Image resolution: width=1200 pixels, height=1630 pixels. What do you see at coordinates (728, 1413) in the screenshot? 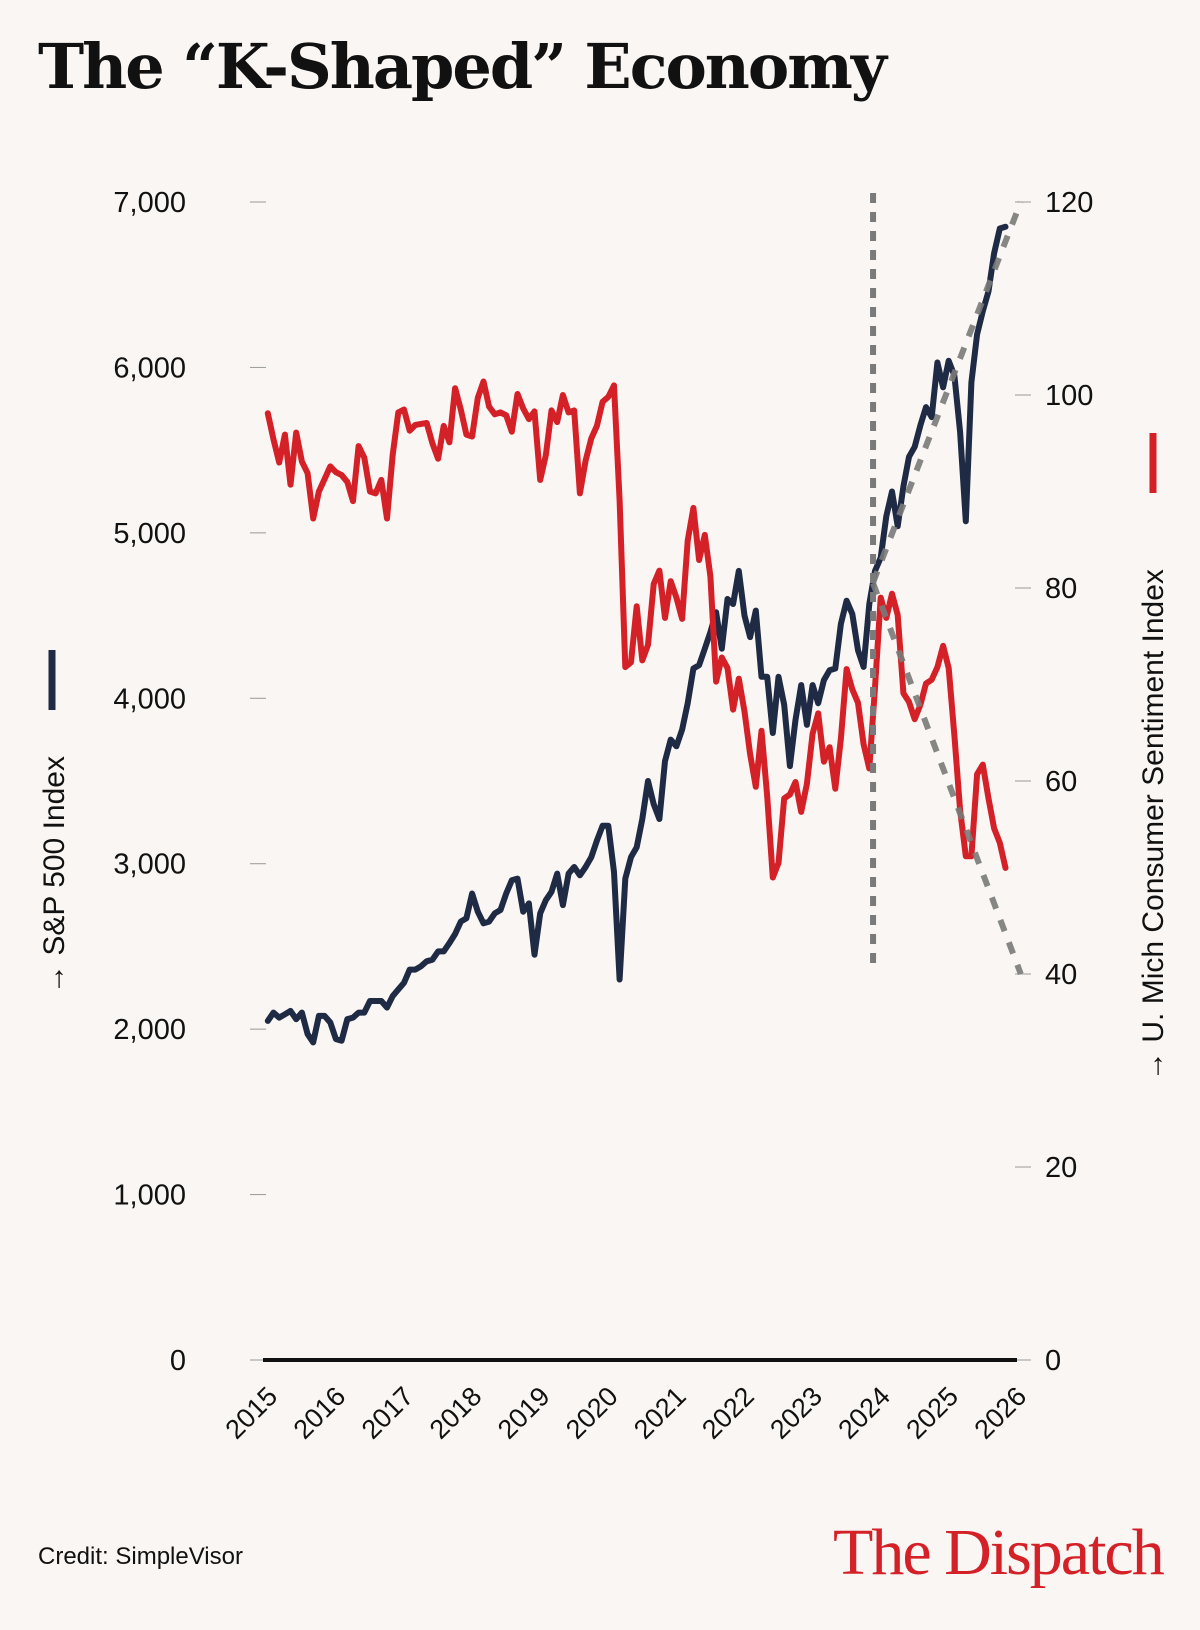
I see `x-tick-label: 2022` at bounding box center [728, 1413].